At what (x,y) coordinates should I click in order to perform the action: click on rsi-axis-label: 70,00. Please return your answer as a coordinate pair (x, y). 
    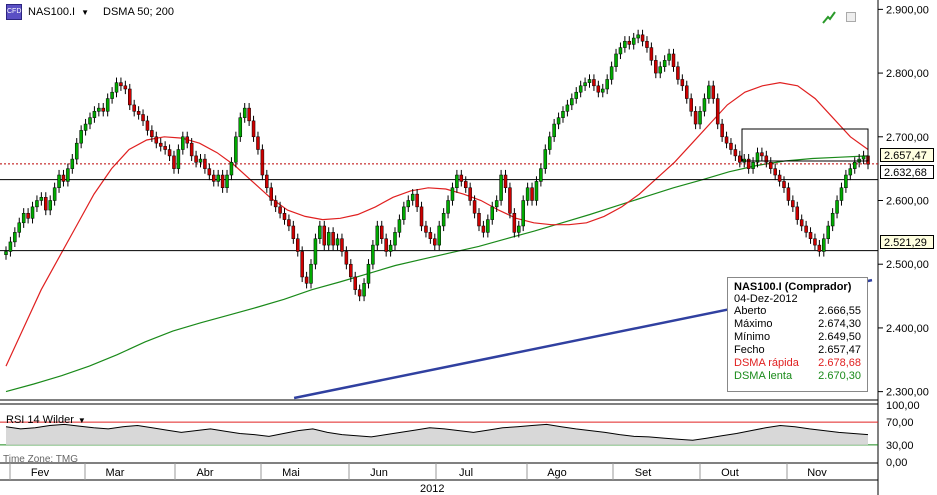
    Looking at the image, I should click on (900, 423).